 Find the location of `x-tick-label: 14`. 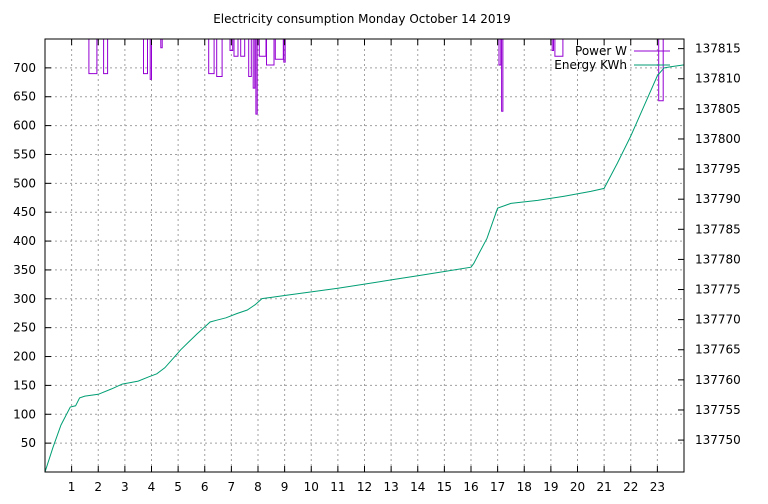

x-tick-label: 14 is located at coordinates (417, 487).